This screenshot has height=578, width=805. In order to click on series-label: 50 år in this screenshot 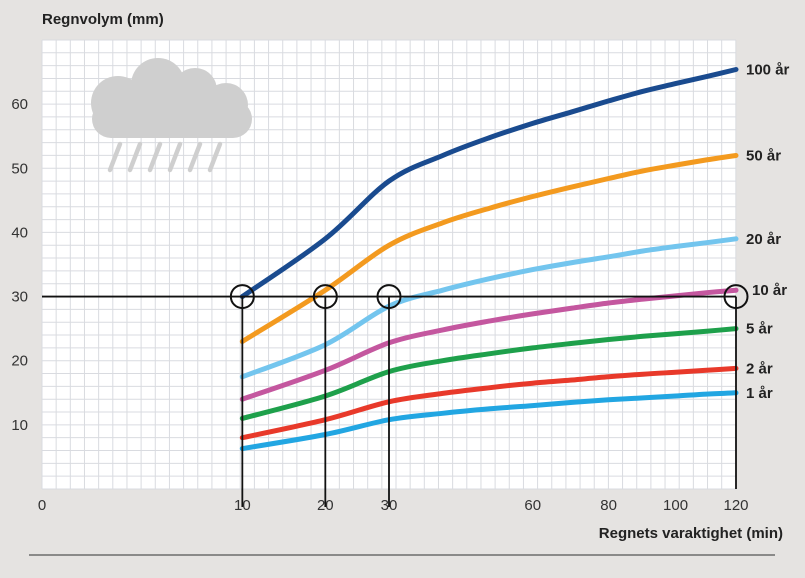, I will do `click(763, 155)`.